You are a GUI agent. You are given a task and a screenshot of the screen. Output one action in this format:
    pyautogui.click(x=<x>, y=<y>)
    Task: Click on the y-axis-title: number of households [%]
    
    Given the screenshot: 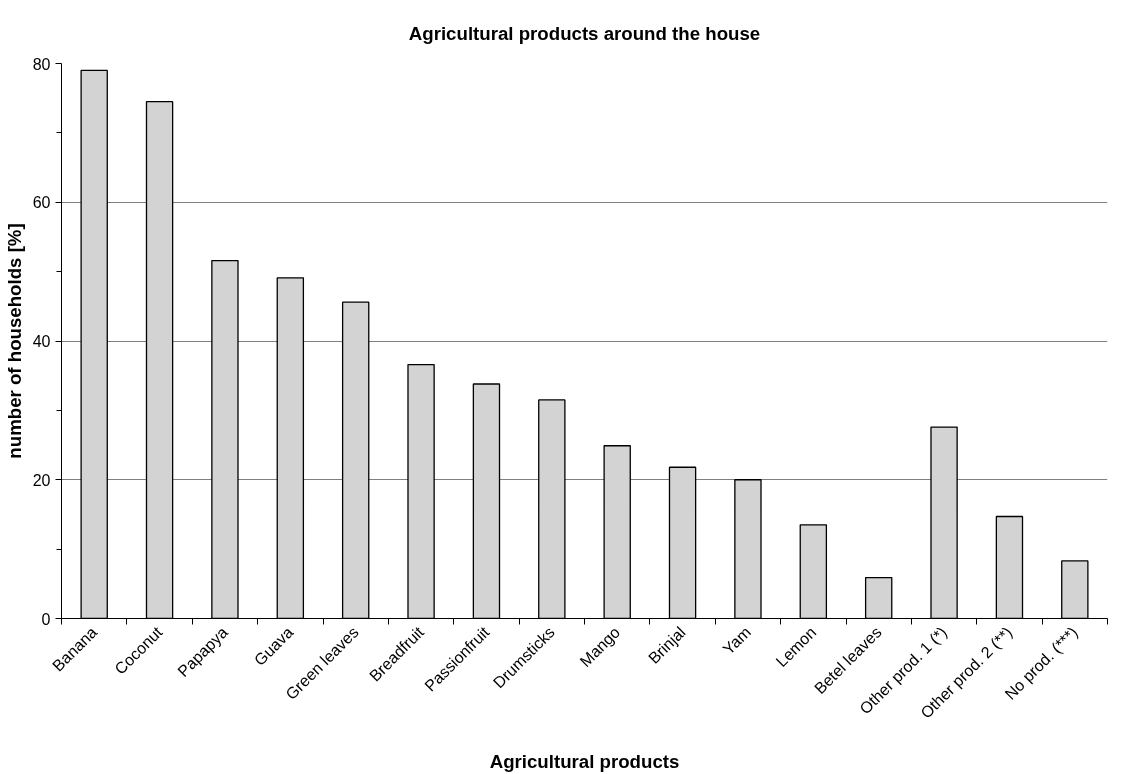 What is the action you would take?
    pyautogui.click(x=14, y=341)
    